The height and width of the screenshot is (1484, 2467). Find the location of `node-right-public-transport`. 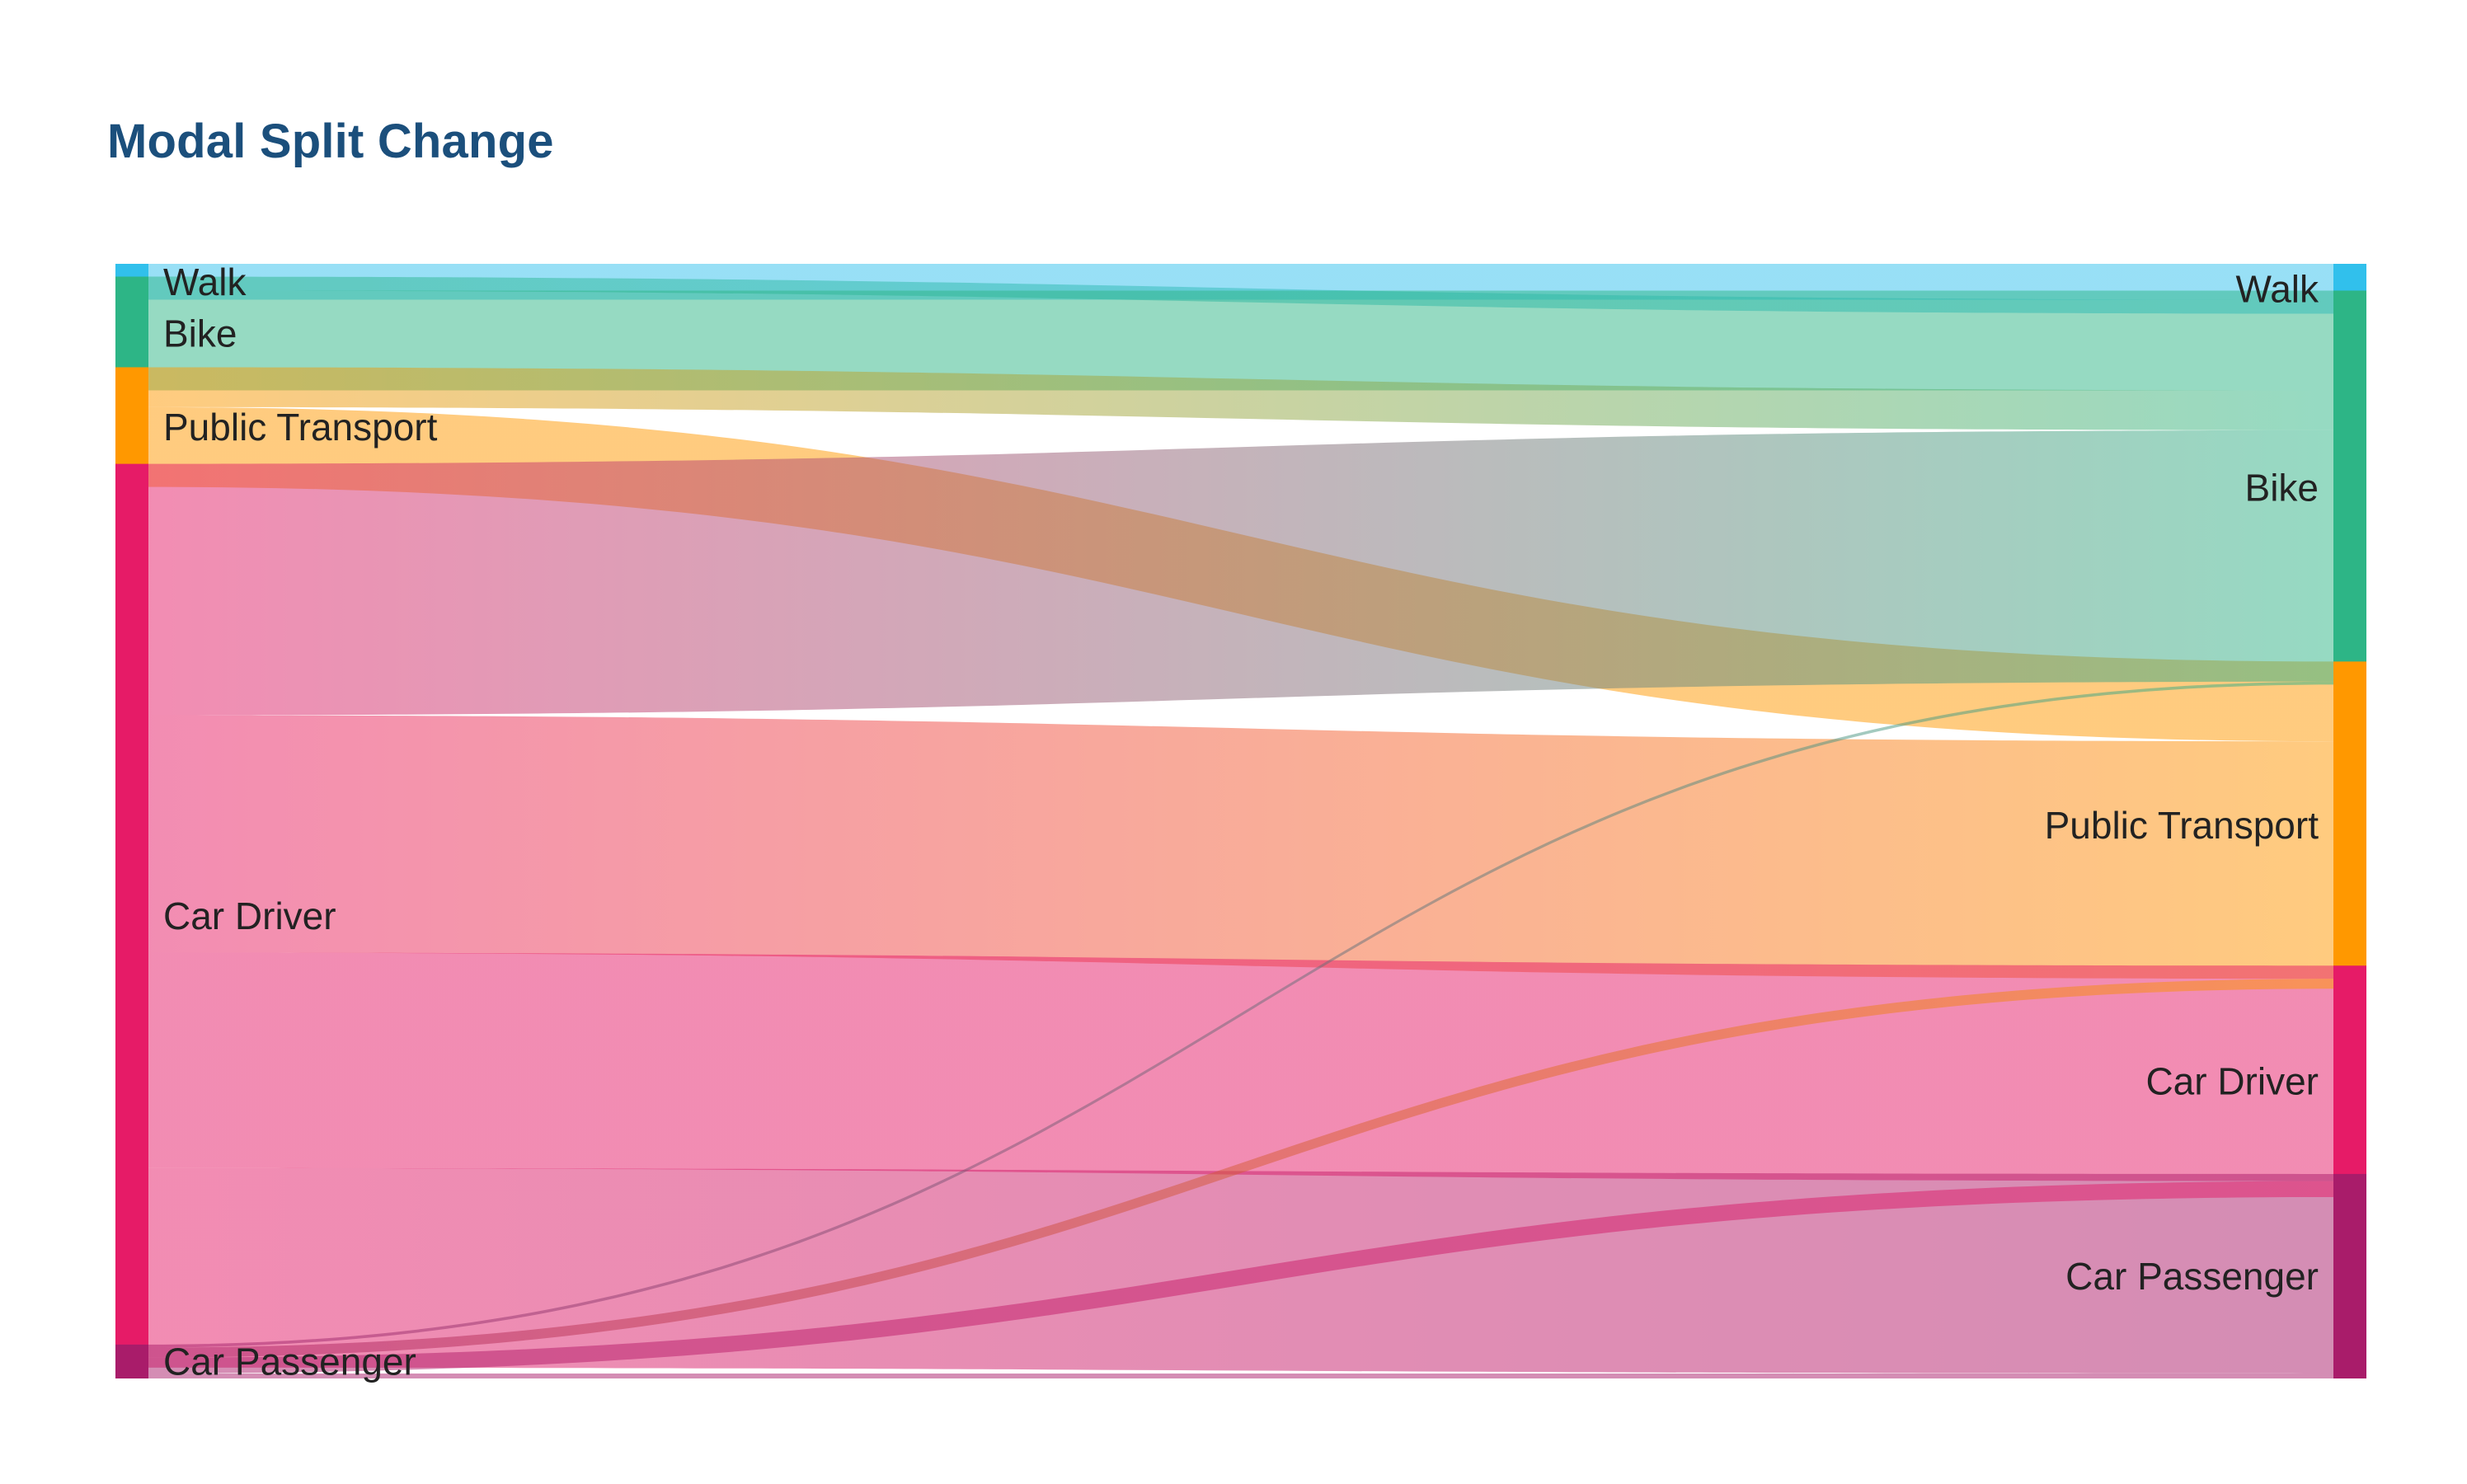

node-right-public-transport is located at coordinates (2350, 825).